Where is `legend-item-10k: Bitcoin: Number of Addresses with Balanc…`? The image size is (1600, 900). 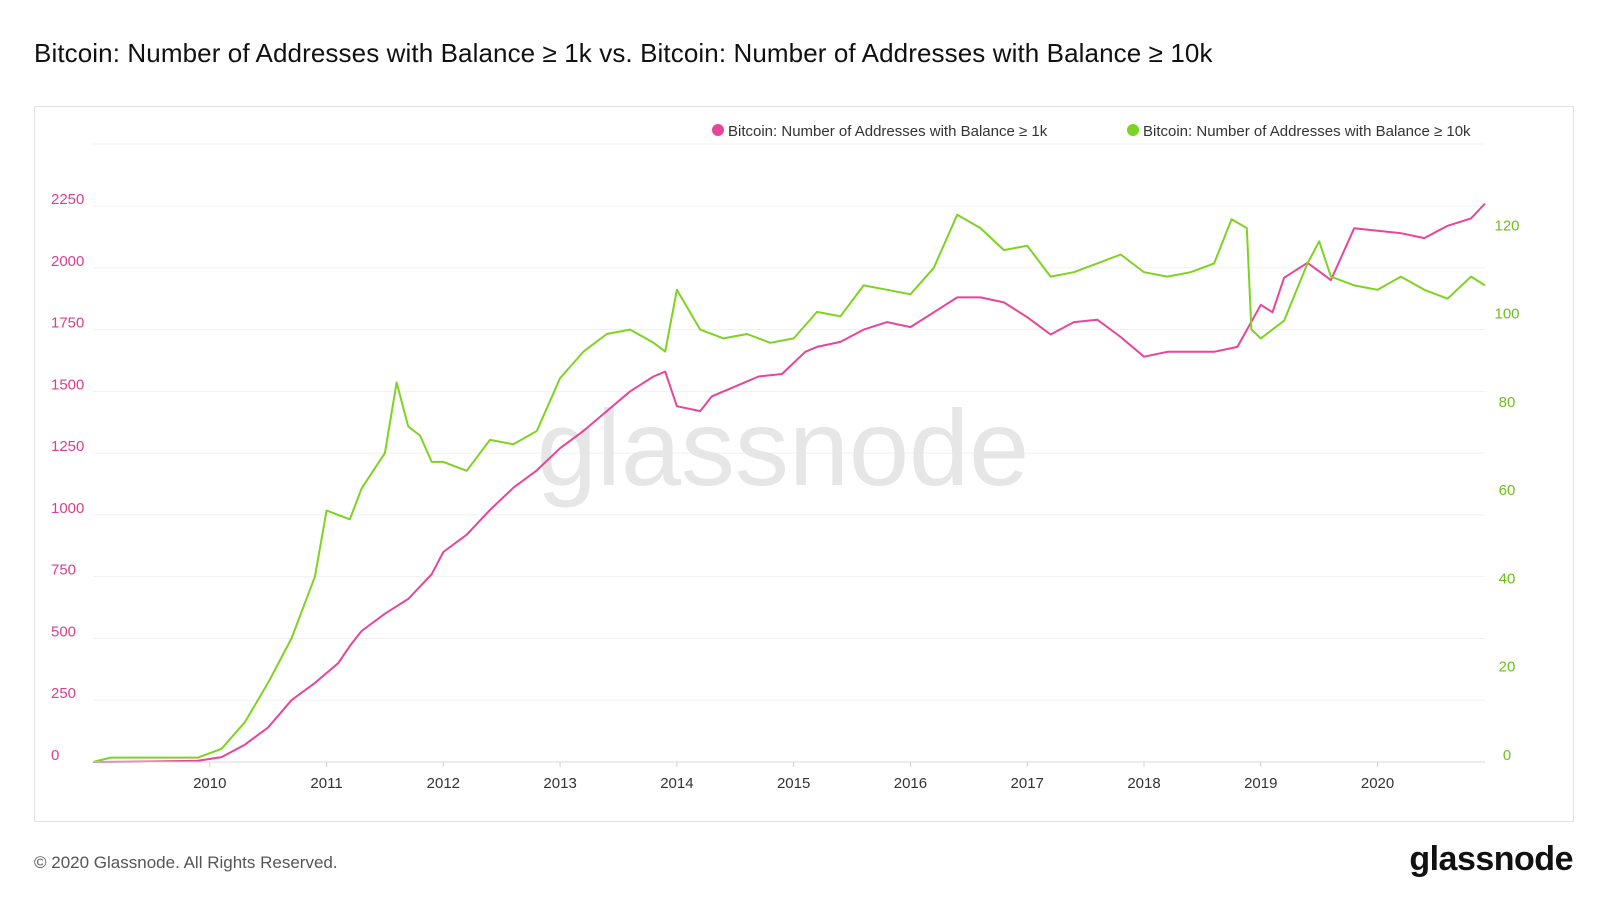
legend-item-10k: Bitcoin: Number of Addresses with Balanc… is located at coordinates (1299, 131).